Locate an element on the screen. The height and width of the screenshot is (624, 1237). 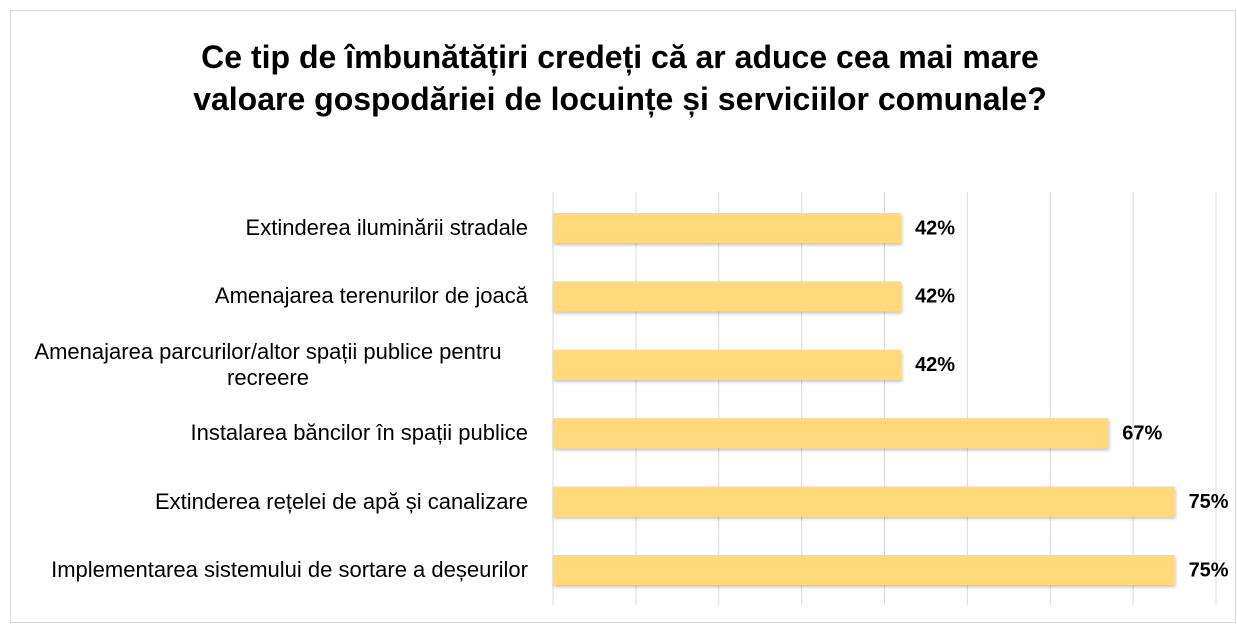
category-label: Instalarea băncilor în spații publice is located at coordinates (359, 433).